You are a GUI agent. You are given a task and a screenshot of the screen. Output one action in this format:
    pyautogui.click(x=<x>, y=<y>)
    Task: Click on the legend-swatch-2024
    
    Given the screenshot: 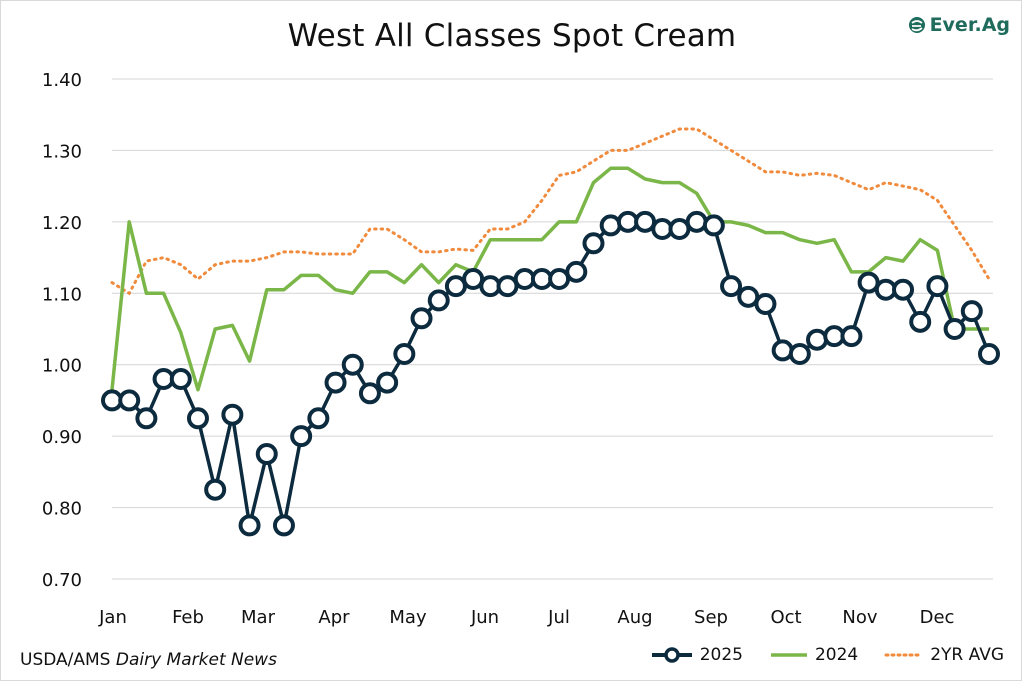 What is the action you would take?
    pyautogui.click(x=788, y=655)
    